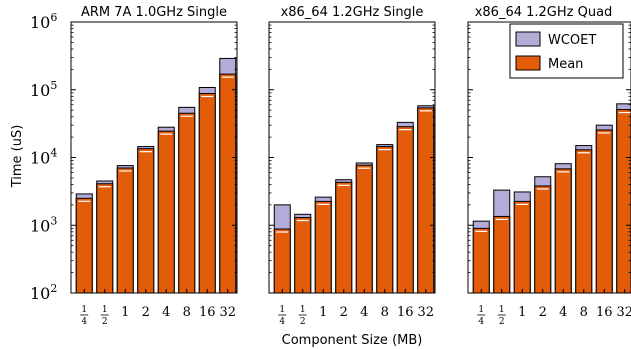 This screenshot has height=349, width=631. Describe the element at coordinates (43, 89) in the screenshot. I see `y-tick-label: 10⁵` at that location.